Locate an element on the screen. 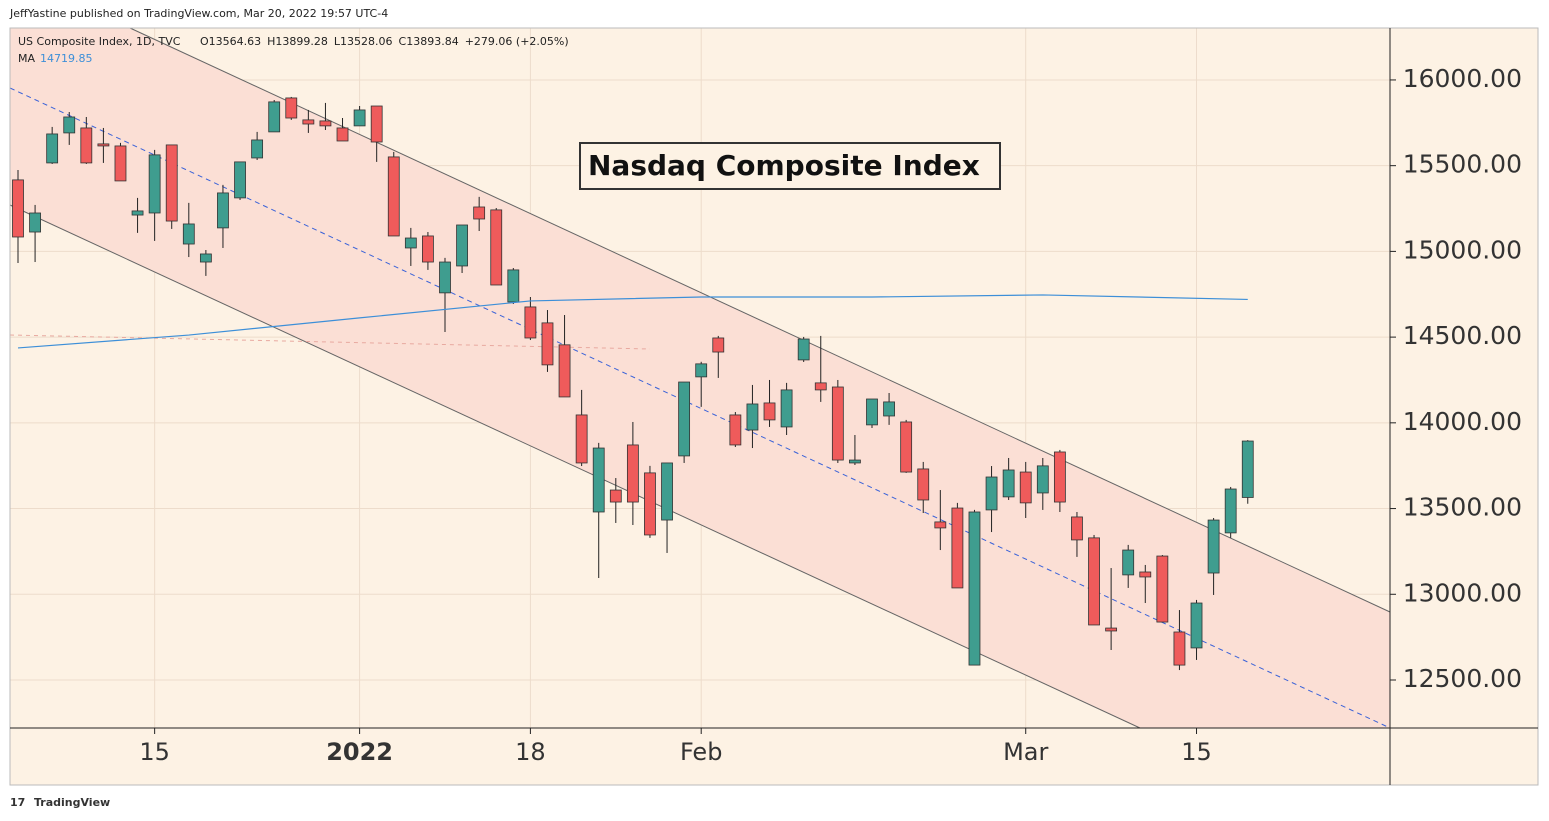  chart-title: Nasdaq Composite Index is located at coordinates (784, 165).